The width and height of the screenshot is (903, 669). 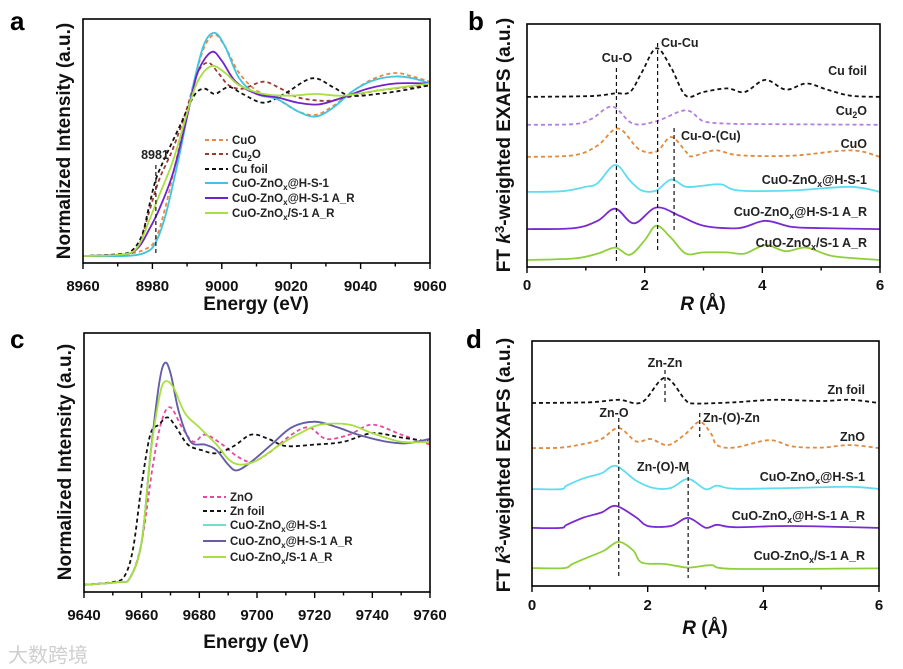 I want to click on x-axis-title-a: Energy (eV), so click(x=256, y=304).